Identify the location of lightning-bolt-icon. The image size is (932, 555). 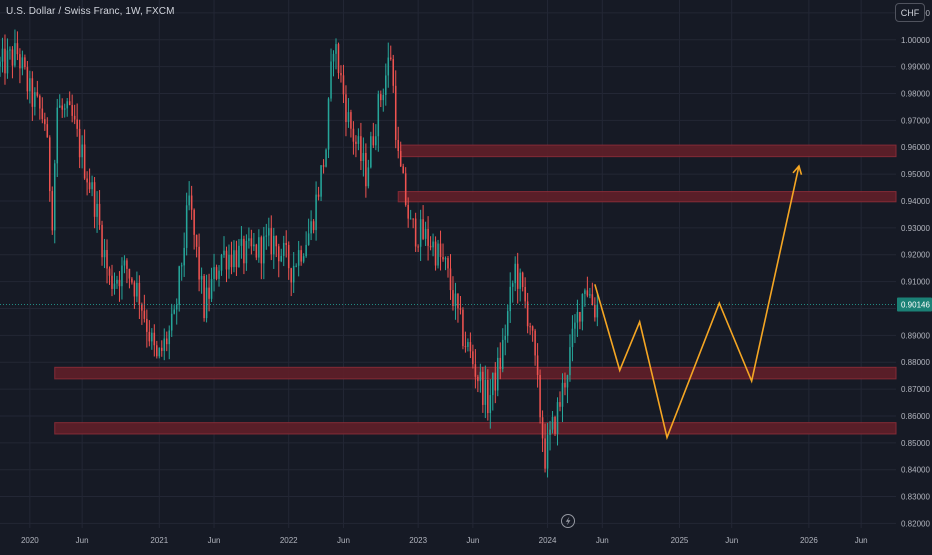
(568, 521).